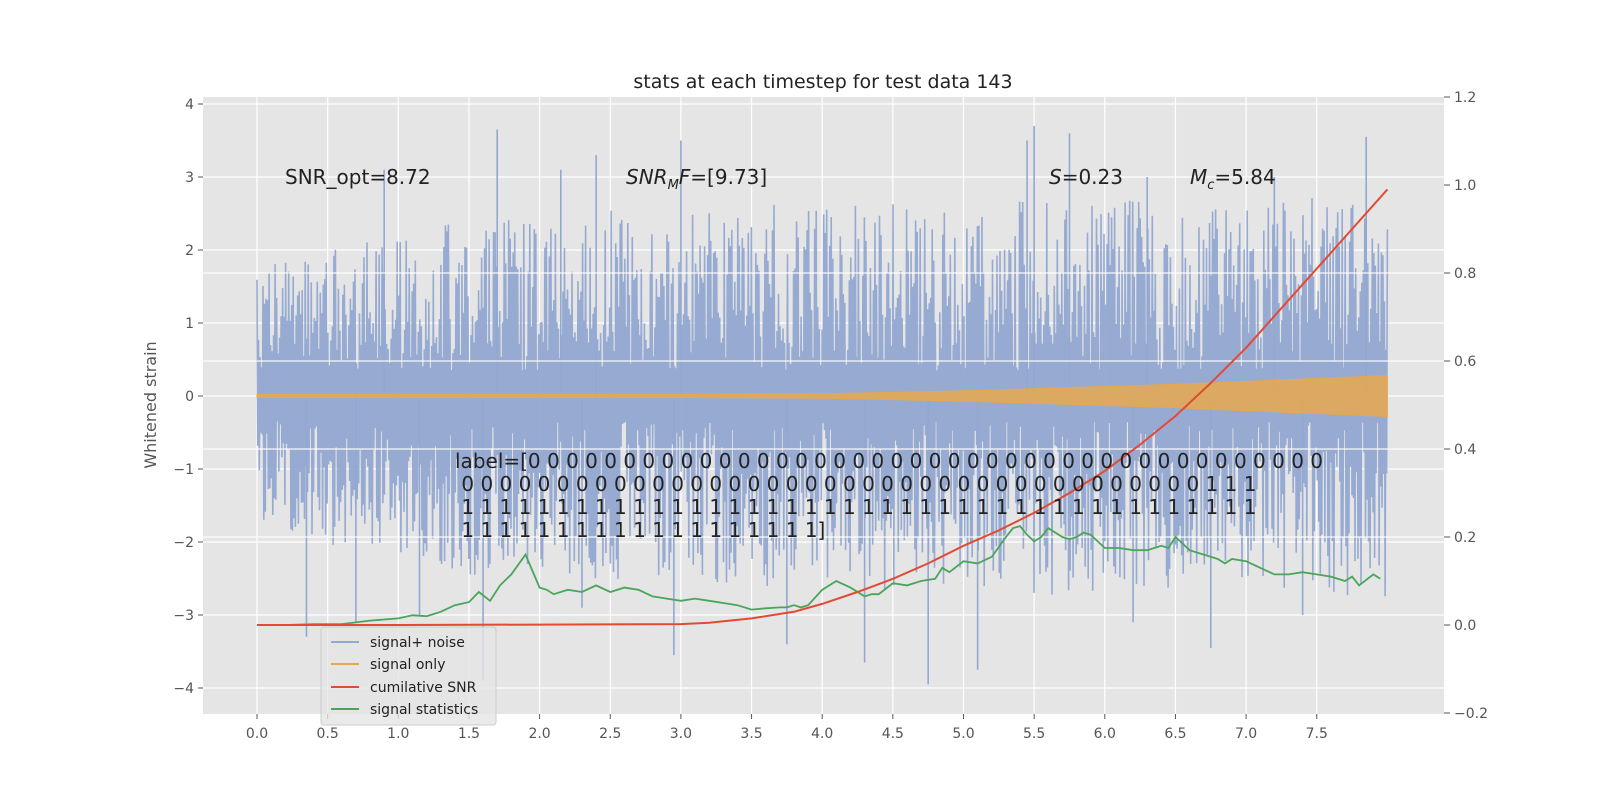  What do you see at coordinates (417, 643) in the screenshot?
I see `legend-label-signal-noise: signal+ noise` at bounding box center [417, 643].